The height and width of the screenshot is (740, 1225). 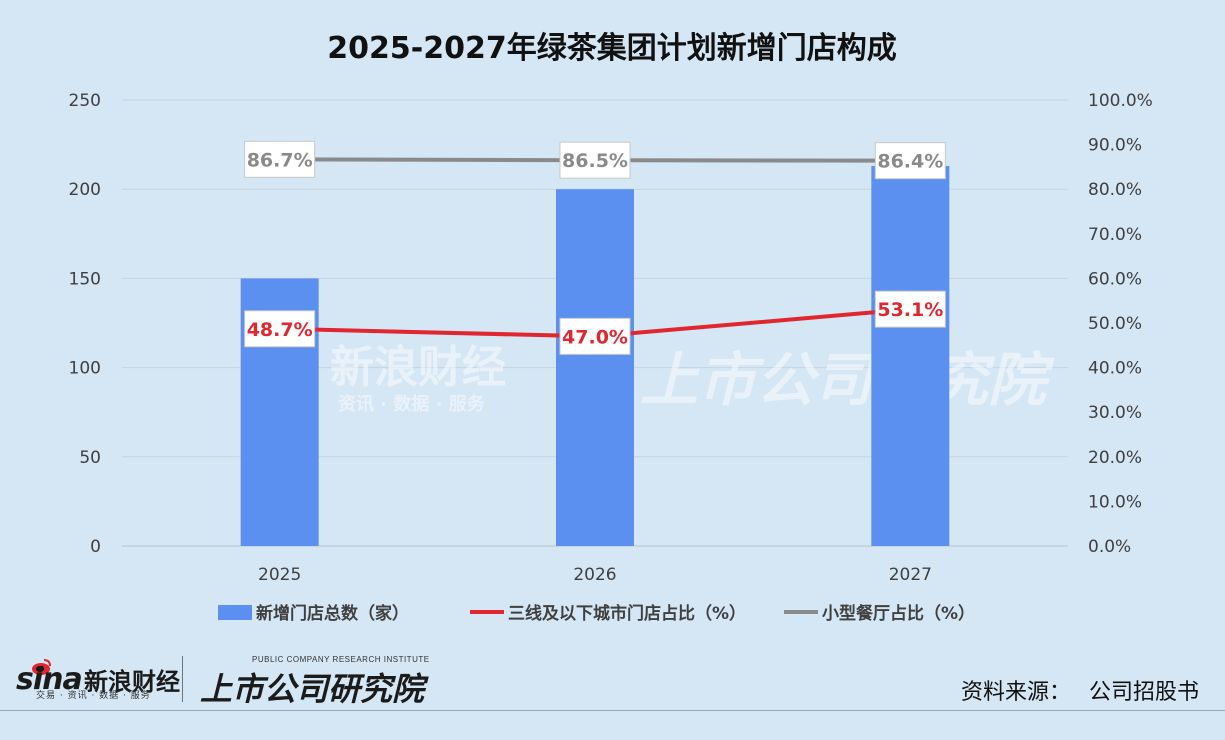 I want to click on data-label: 53.1%, so click(x=910, y=310).